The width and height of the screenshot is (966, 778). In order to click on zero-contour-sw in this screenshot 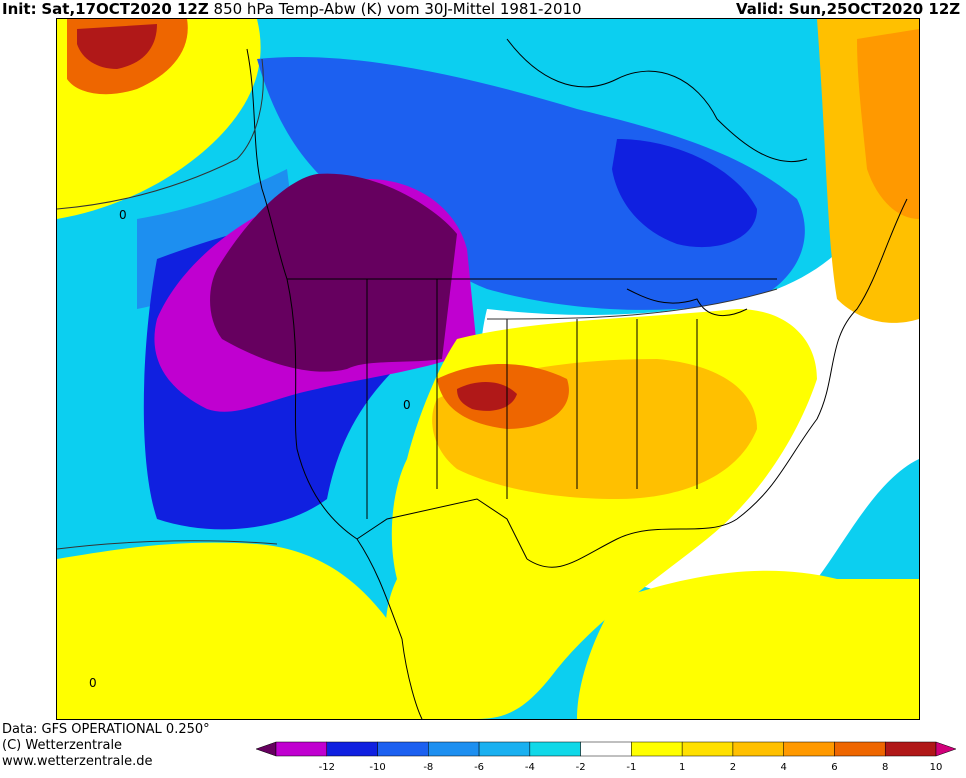, I will do `click(167, 545)`.